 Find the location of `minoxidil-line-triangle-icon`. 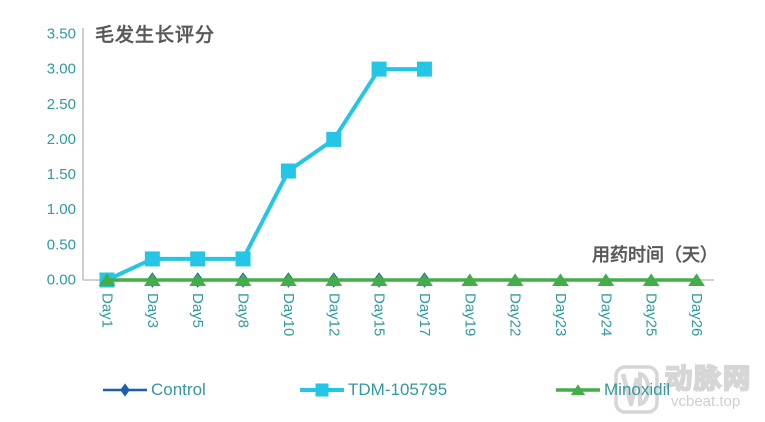

minoxidil-line-triangle-icon is located at coordinates (578, 390).